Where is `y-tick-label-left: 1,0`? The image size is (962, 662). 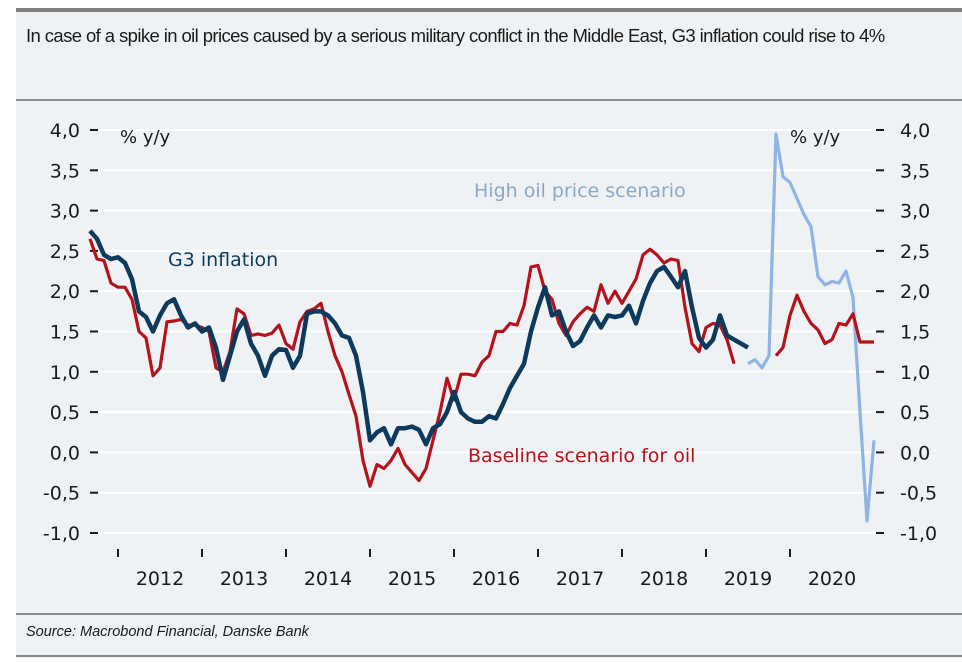 y-tick-label-left: 1,0 is located at coordinates (65, 373).